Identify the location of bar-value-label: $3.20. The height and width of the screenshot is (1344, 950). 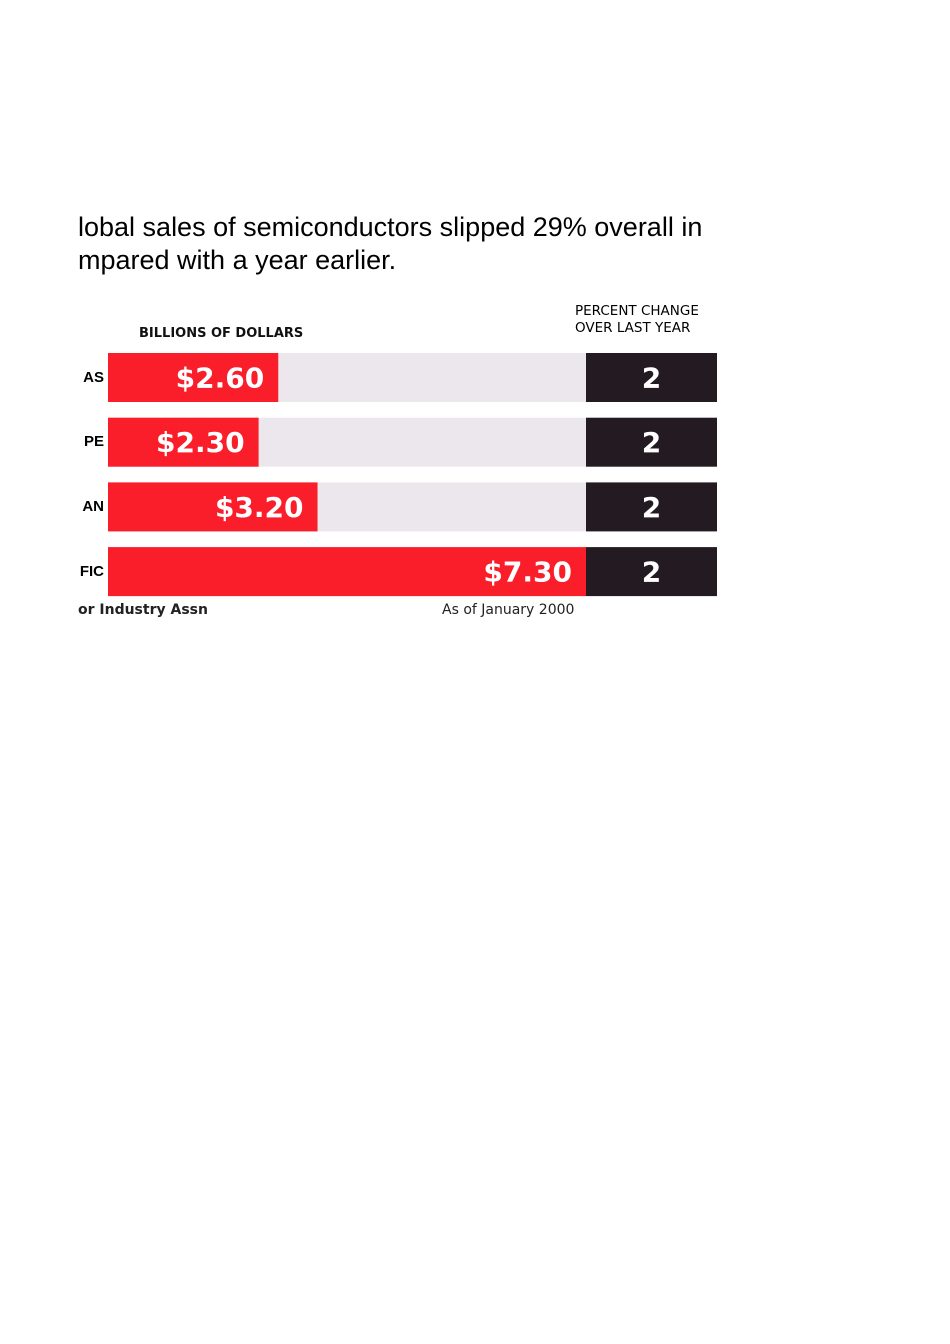
(259, 507).